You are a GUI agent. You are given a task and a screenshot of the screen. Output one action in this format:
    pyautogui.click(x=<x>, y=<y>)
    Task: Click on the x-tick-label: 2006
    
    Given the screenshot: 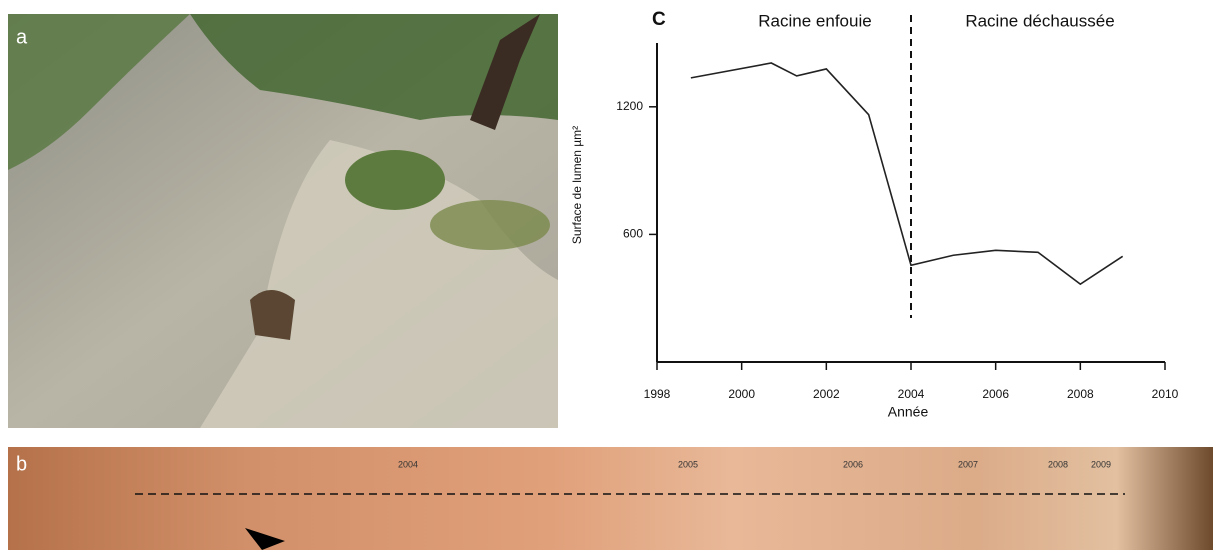 What is the action you would take?
    pyautogui.click(x=995, y=394)
    